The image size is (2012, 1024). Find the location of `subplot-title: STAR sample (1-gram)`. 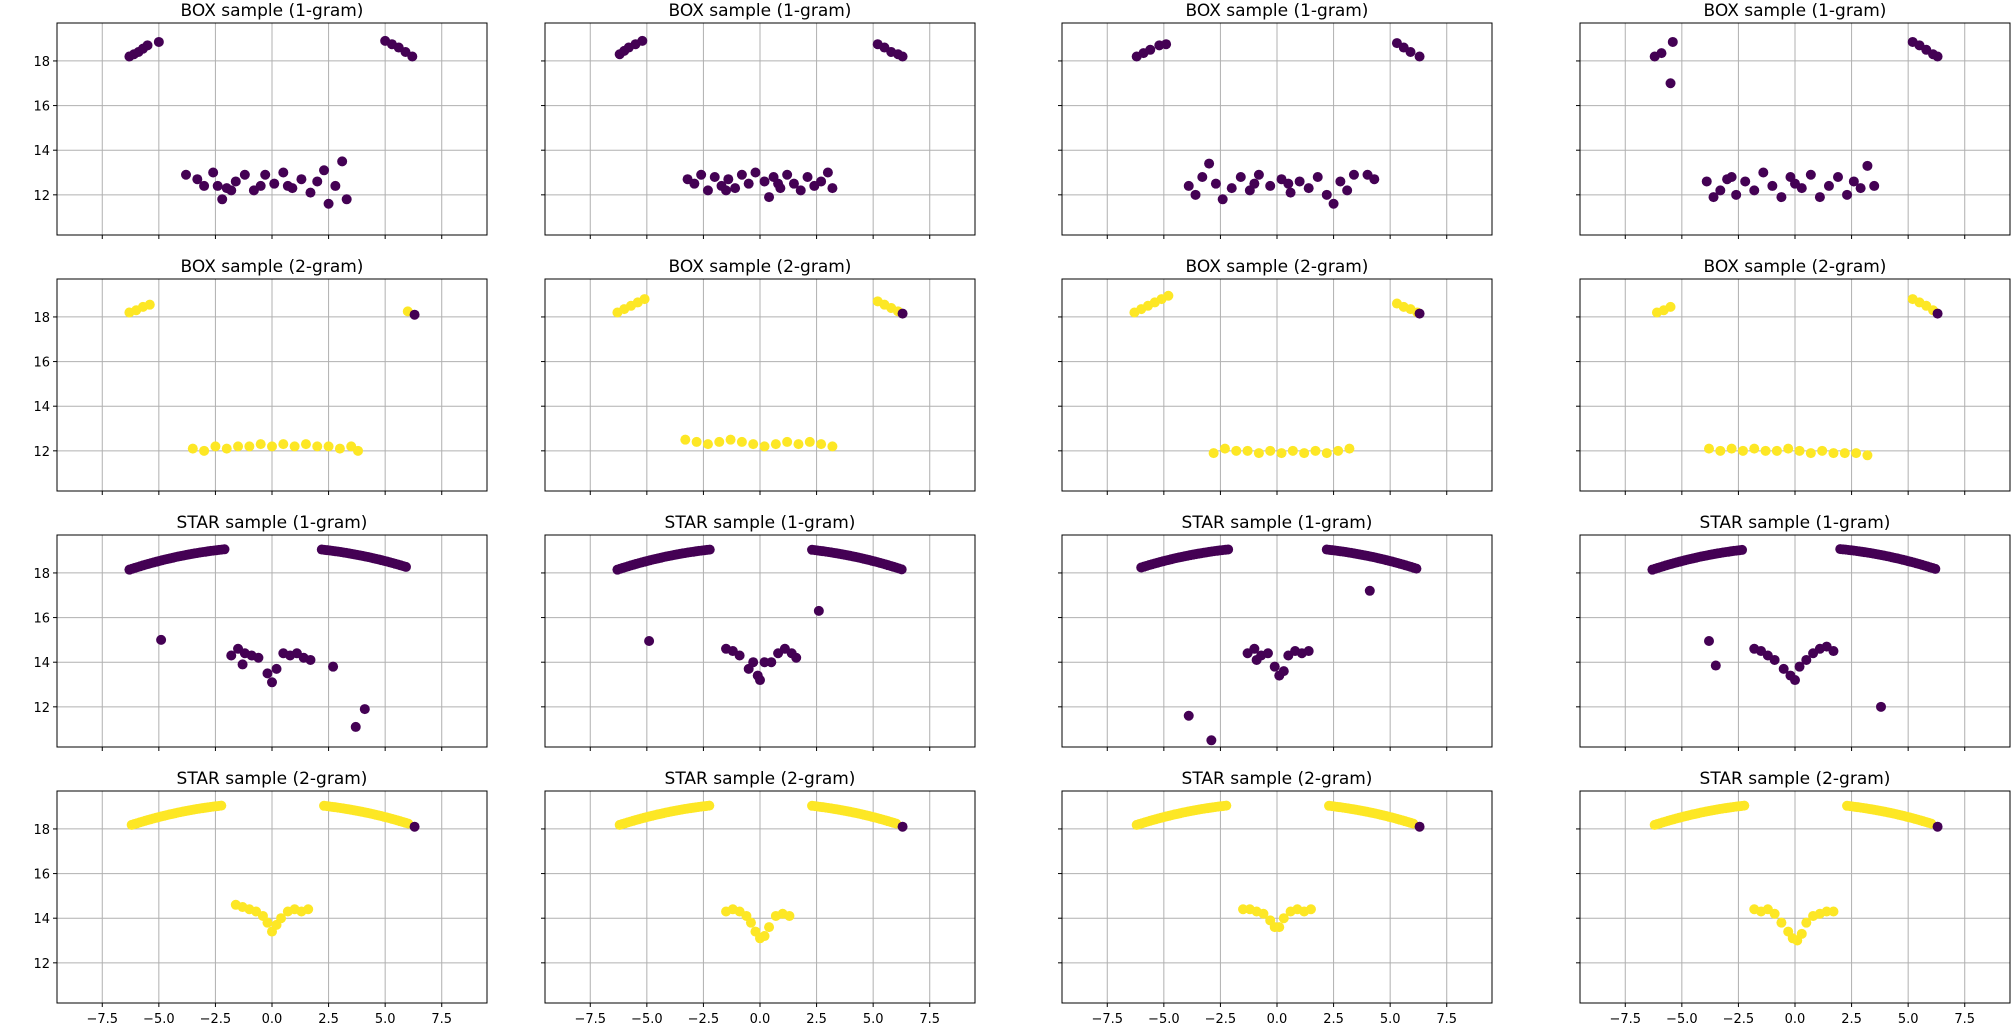

subplot-title: STAR sample (1-gram) is located at coordinates (1277, 523).